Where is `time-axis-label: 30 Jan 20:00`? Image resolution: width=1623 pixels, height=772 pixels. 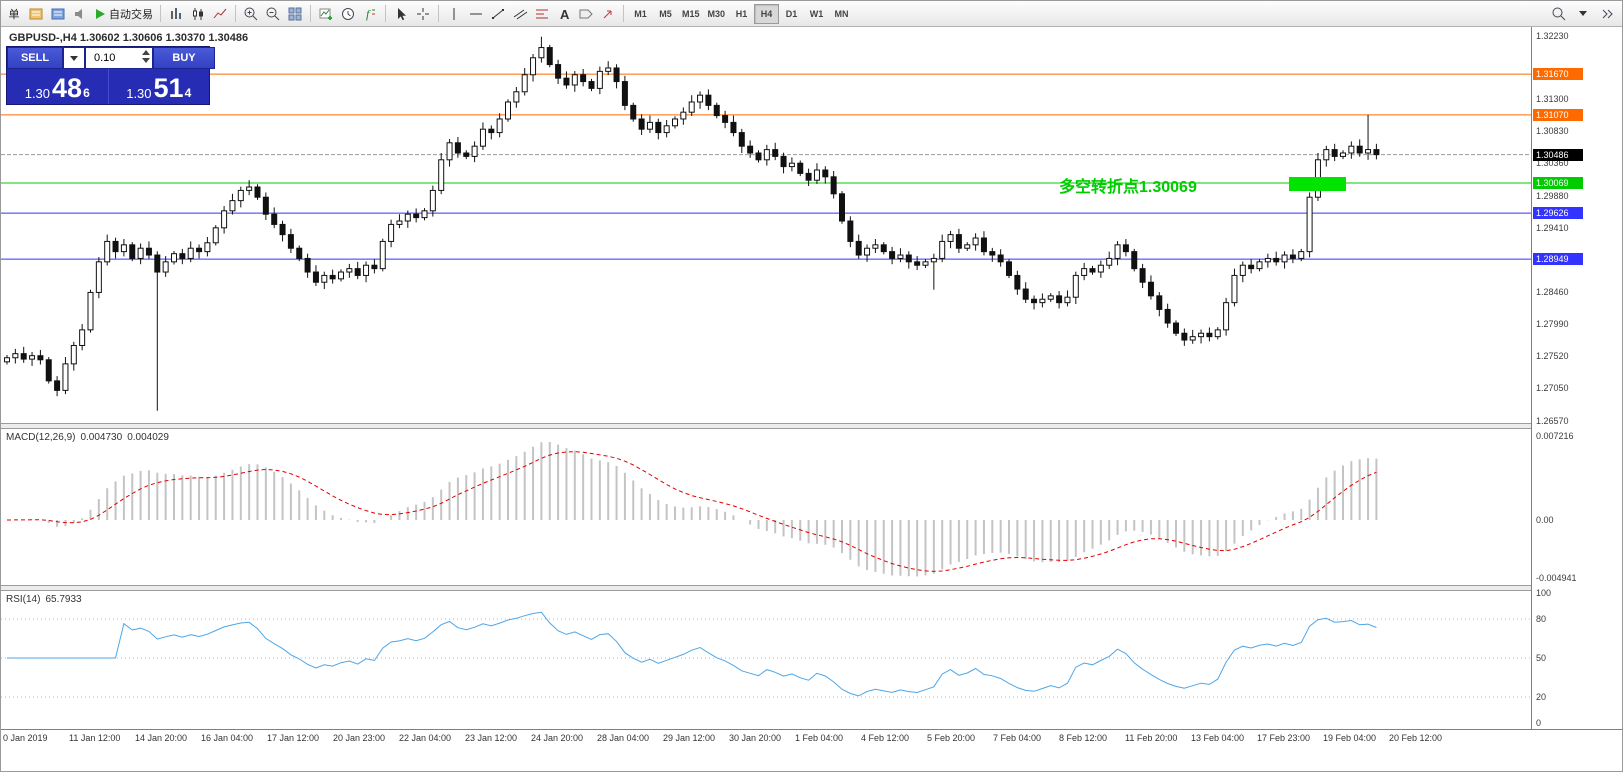
time-axis-label: 30 Jan 20:00 is located at coordinates (755, 738).